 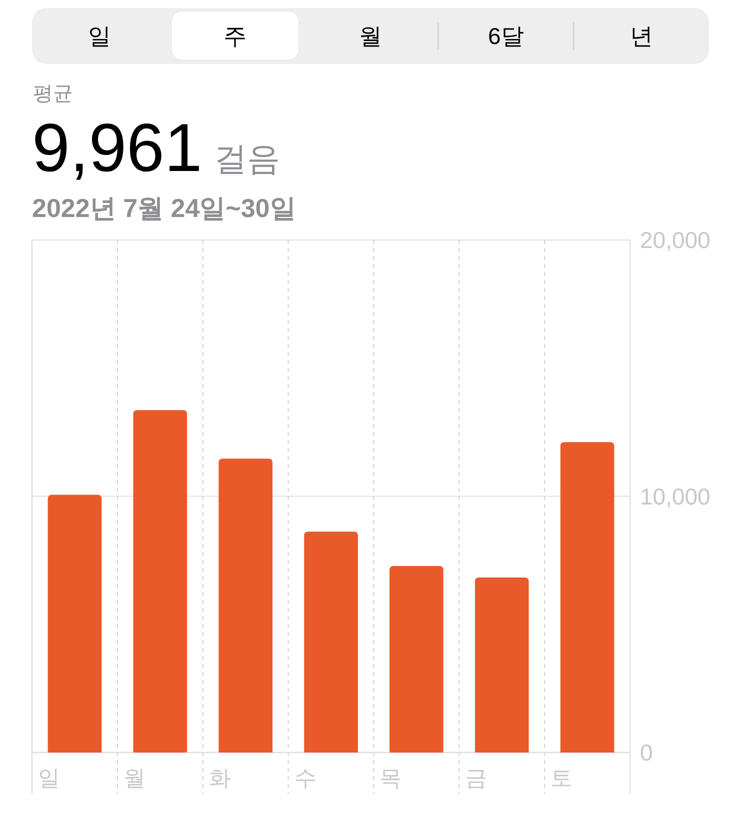 What do you see at coordinates (49, 778) in the screenshot?
I see `x-tick-label: 일` at bounding box center [49, 778].